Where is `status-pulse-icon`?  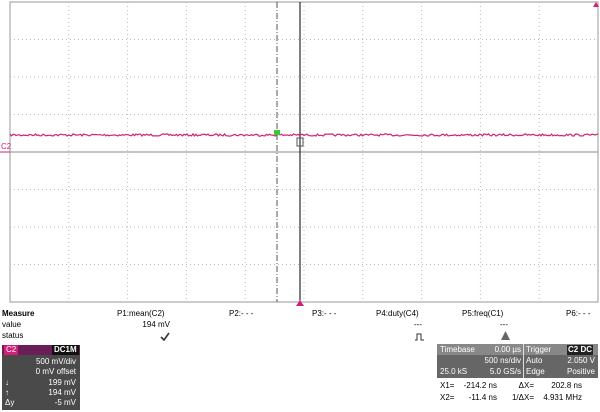 status-pulse-icon is located at coordinates (419, 337).